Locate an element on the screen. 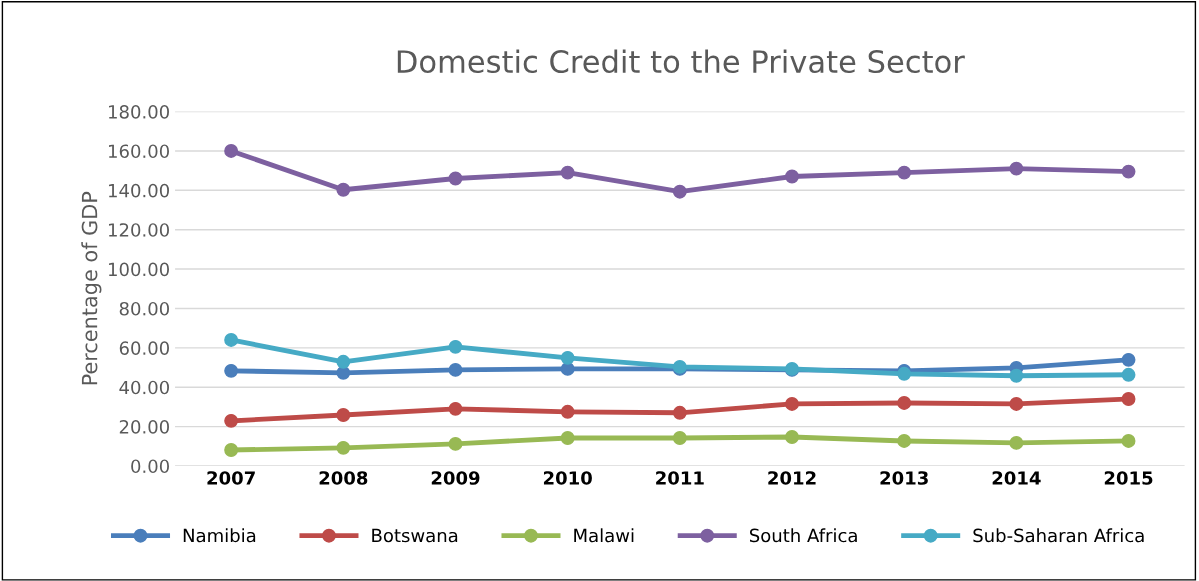  y-tick-label: 0.00 is located at coordinates (150, 466).